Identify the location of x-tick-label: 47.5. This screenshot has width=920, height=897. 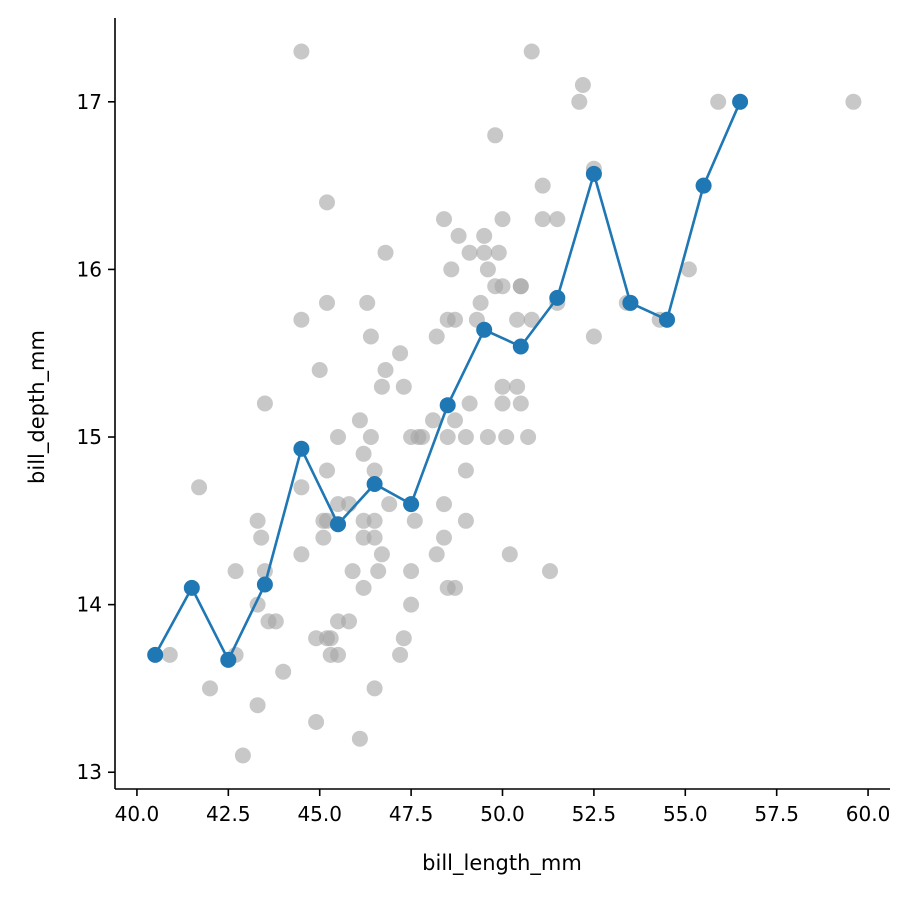
(411, 814).